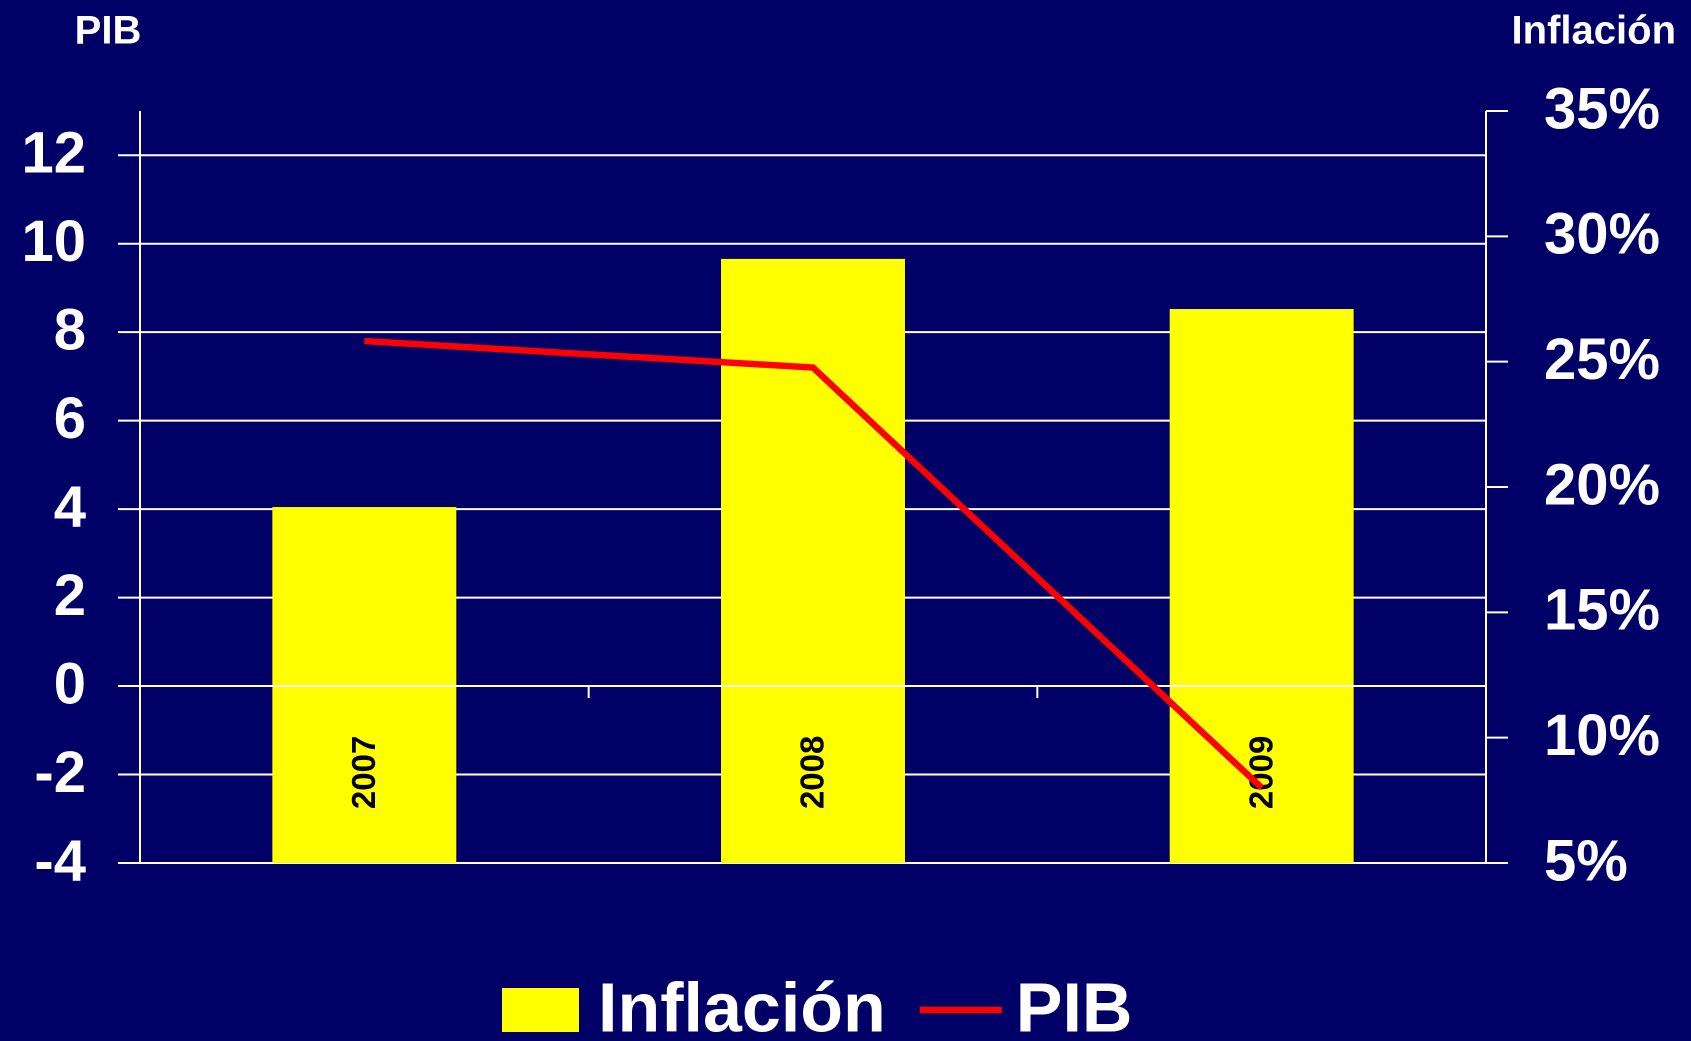 The height and width of the screenshot is (1041, 1691). Describe the element at coordinates (1602, 484) in the screenshot. I see `y2-tick-label: 20%` at that location.